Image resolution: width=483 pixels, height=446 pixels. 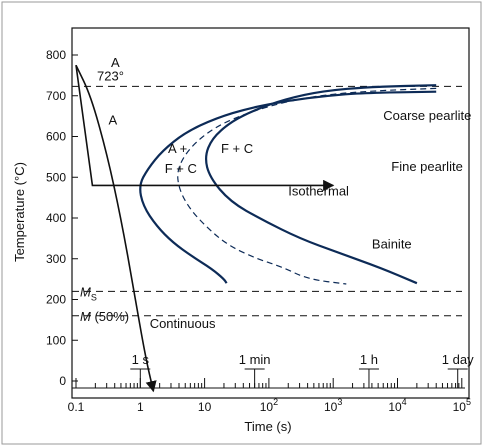 I want to click on time-marker-label: 1 h, so click(x=369, y=359).